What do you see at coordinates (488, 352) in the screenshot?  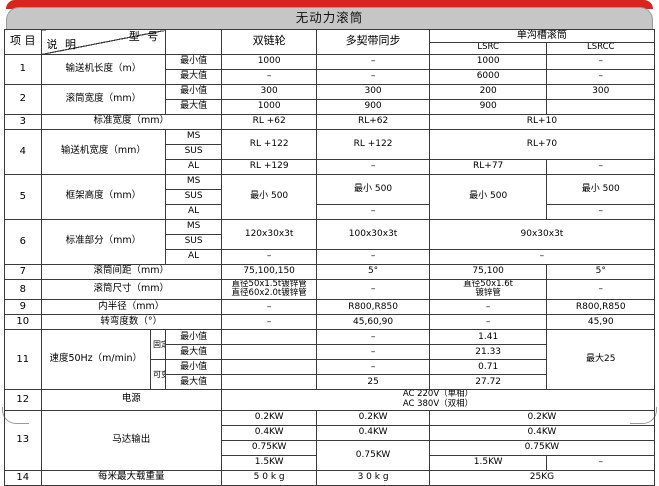 I see `cell-value: 21.33` at bounding box center [488, 352].